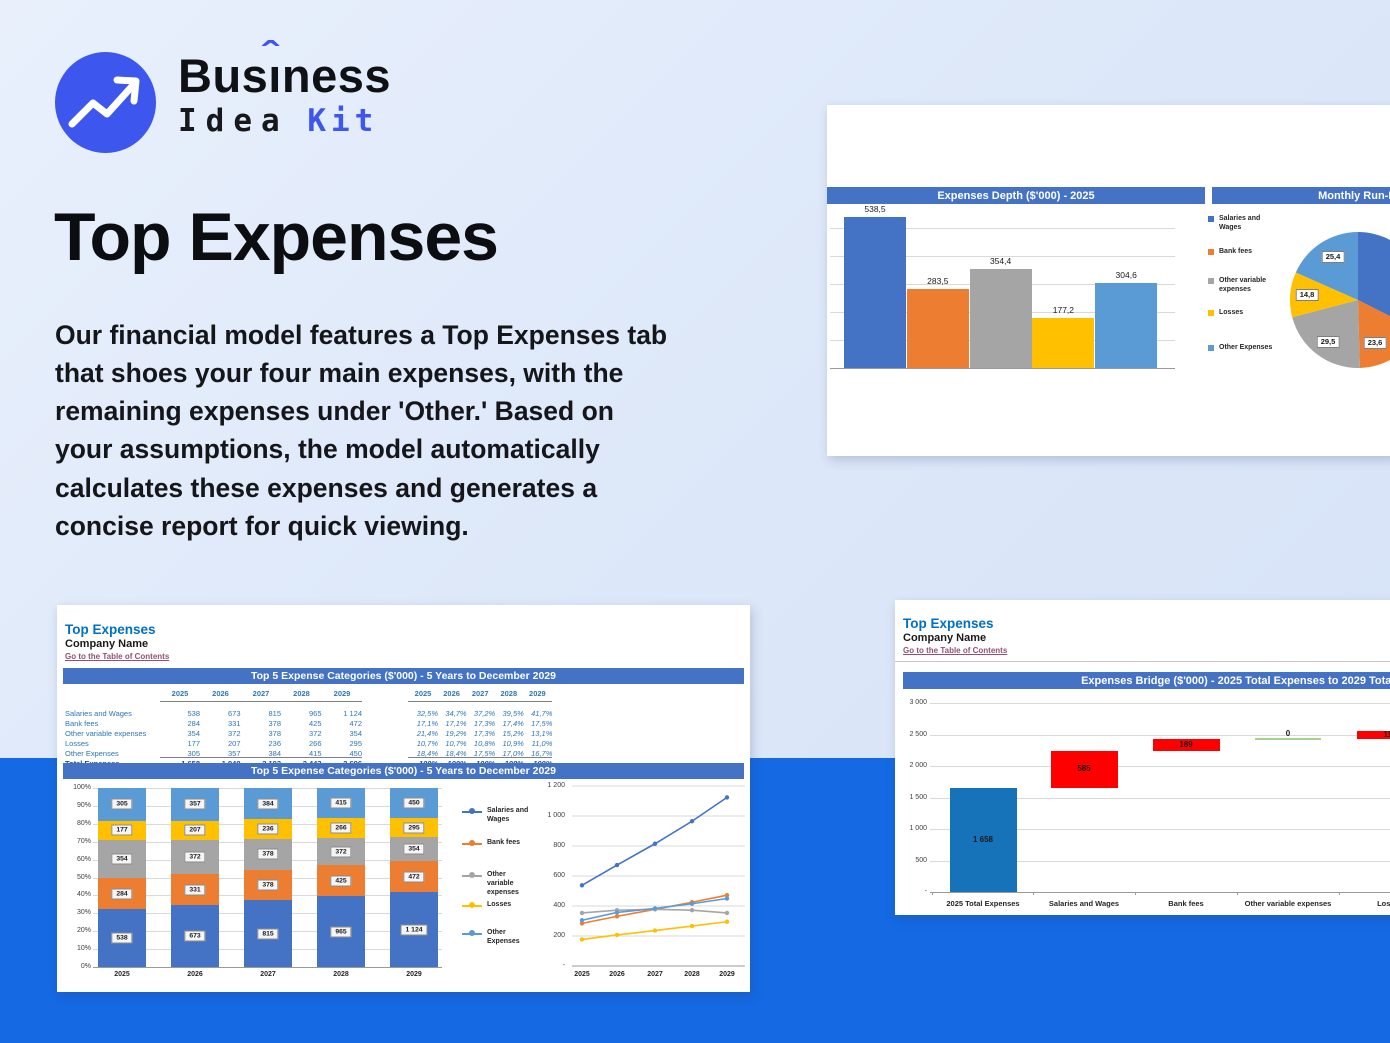  What do you see at coordinates (355, 743) in the screenshot?
I see `table-value: 295` at bounding box center [355, 743].